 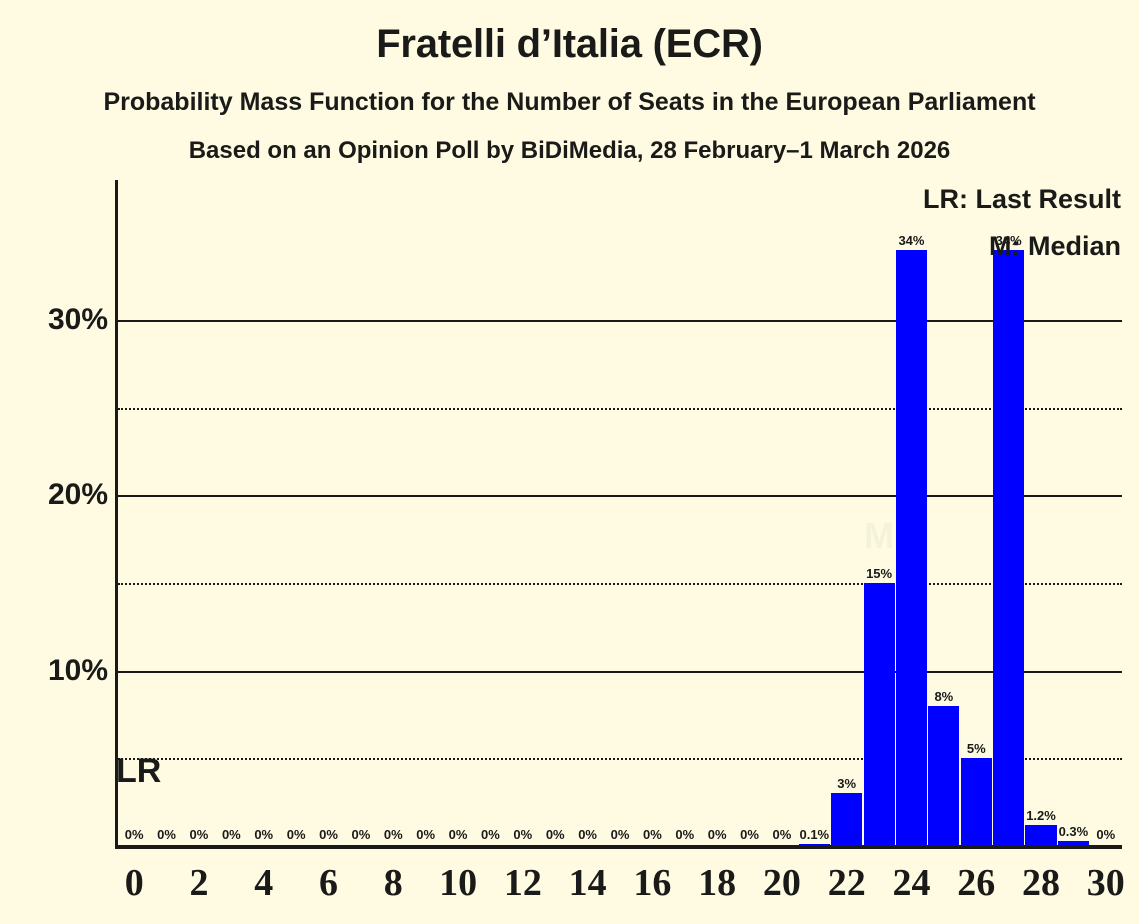 What do you see at coordinates (587, 883) in the screenshot?
I see `x-axis-tick-label: 14` at bounding box center [587, 883].